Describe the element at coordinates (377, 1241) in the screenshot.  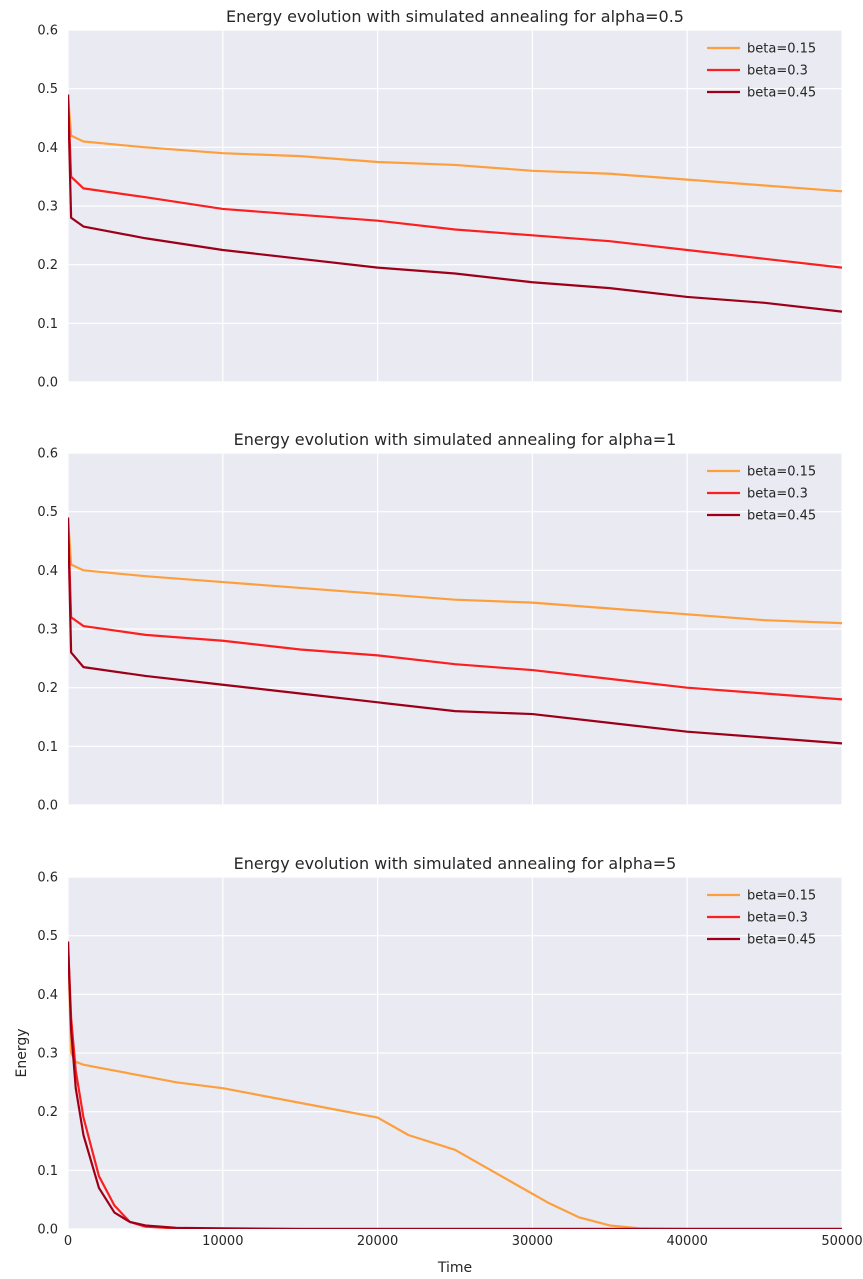
I see `x-tick-label: 20000` at that location.